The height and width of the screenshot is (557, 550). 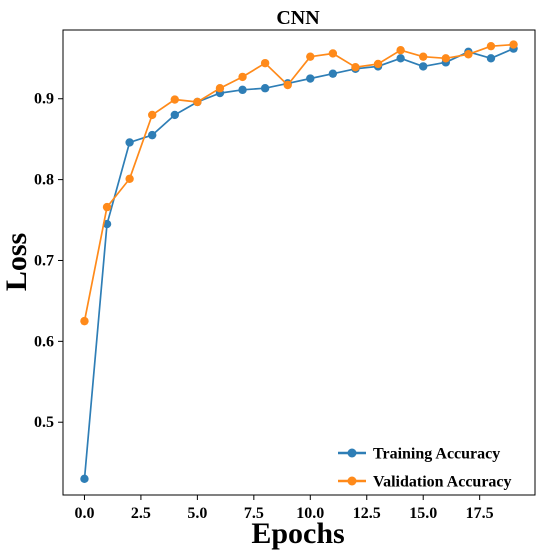 I want to click on y-tick-label: 0.8, so click(x=44, y=180).